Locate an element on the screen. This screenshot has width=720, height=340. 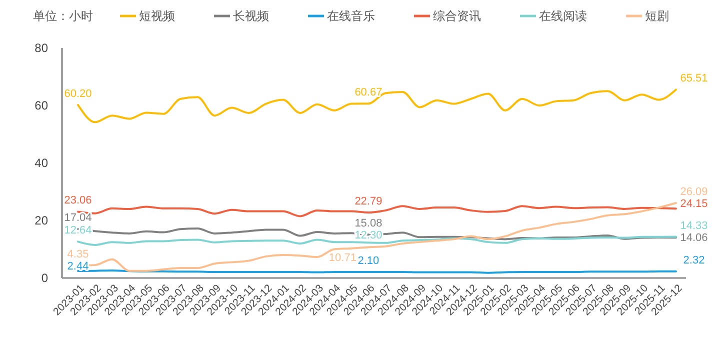
y-axis-title: 单位：小时 is located at coordinates (63, 16).